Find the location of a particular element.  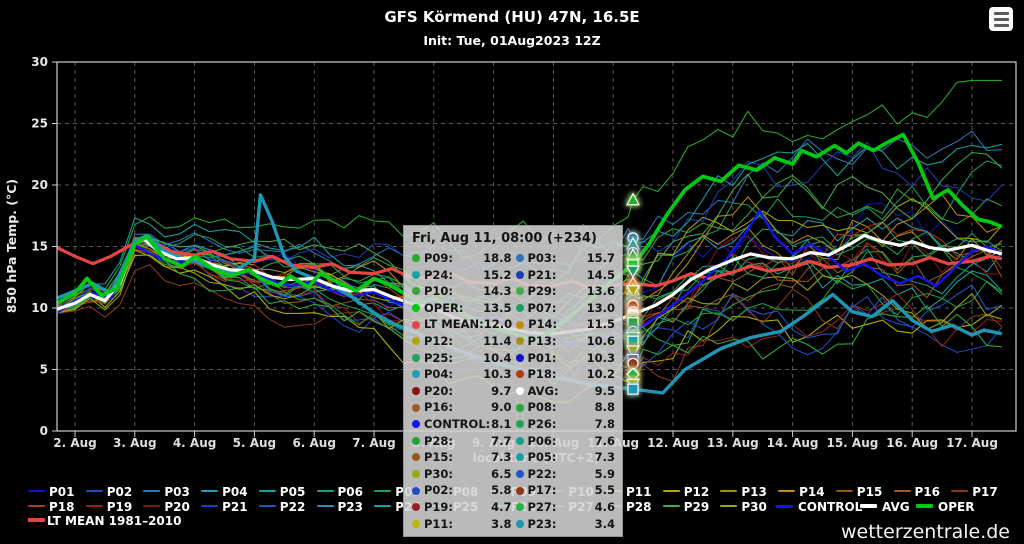

tooltip-title: Fri, Aug 11, 08:00 (+234) is located at coordinates (504, 238).